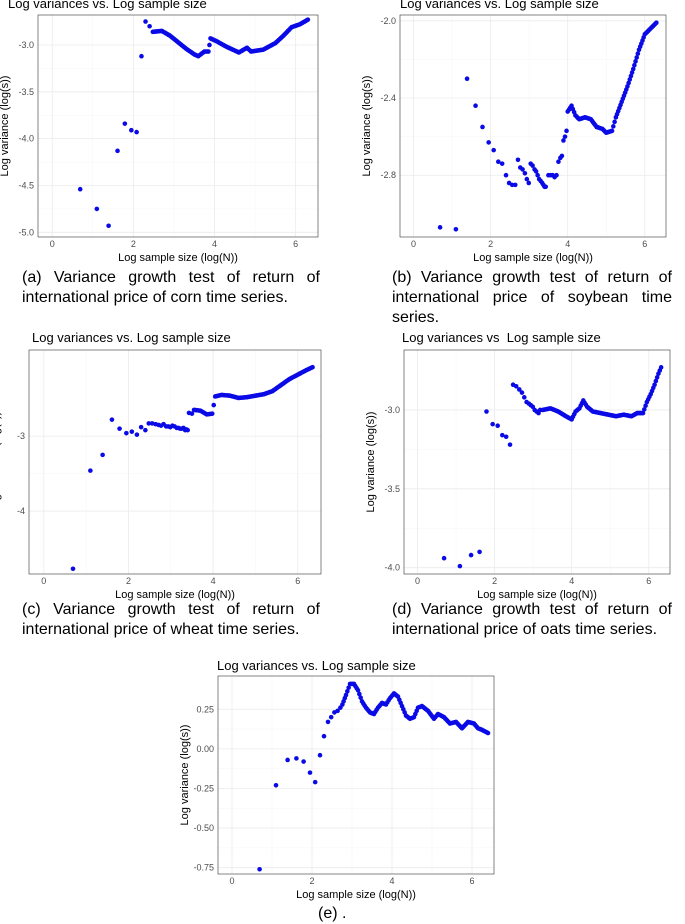  What do you see at coordinates (392, 568) in the screenshot?
I see `y-tick-label: -4.0` at bounding box center [392, 568].